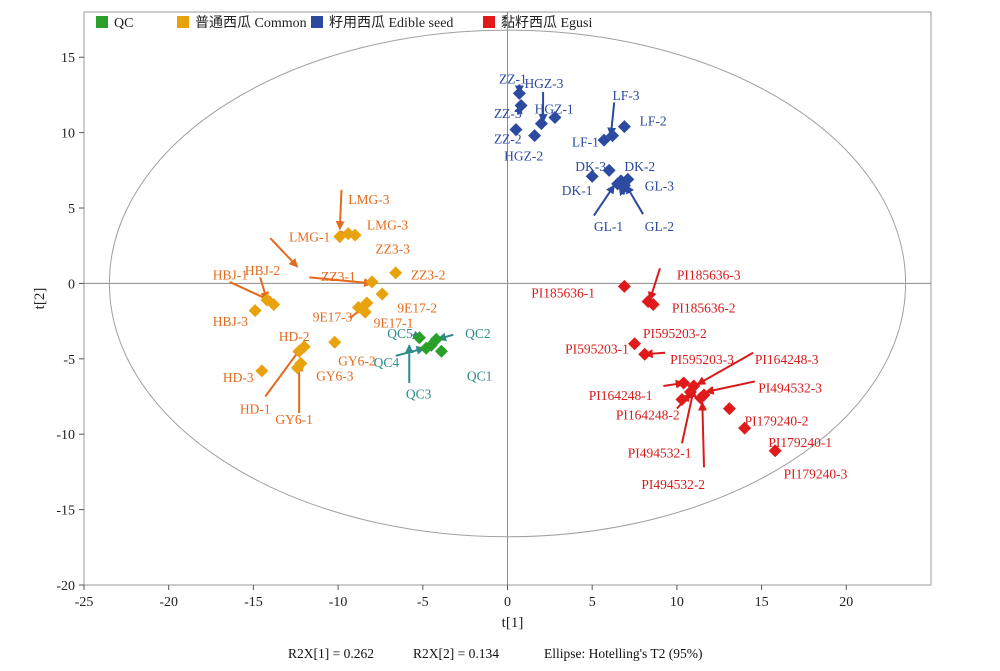  Describe the element at coordinates (69, 360) in the screenshot. I see `y-tick-label: -5` at that location.